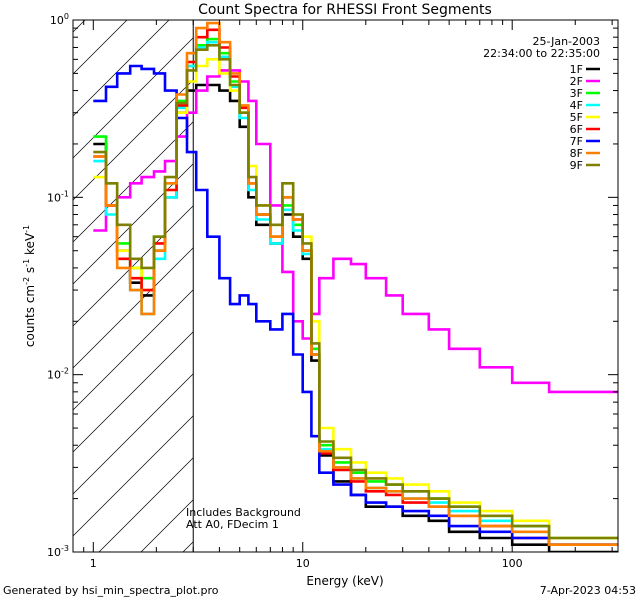  I want to click on date-annotation: 25-Jan-2003, so click(567, 41).